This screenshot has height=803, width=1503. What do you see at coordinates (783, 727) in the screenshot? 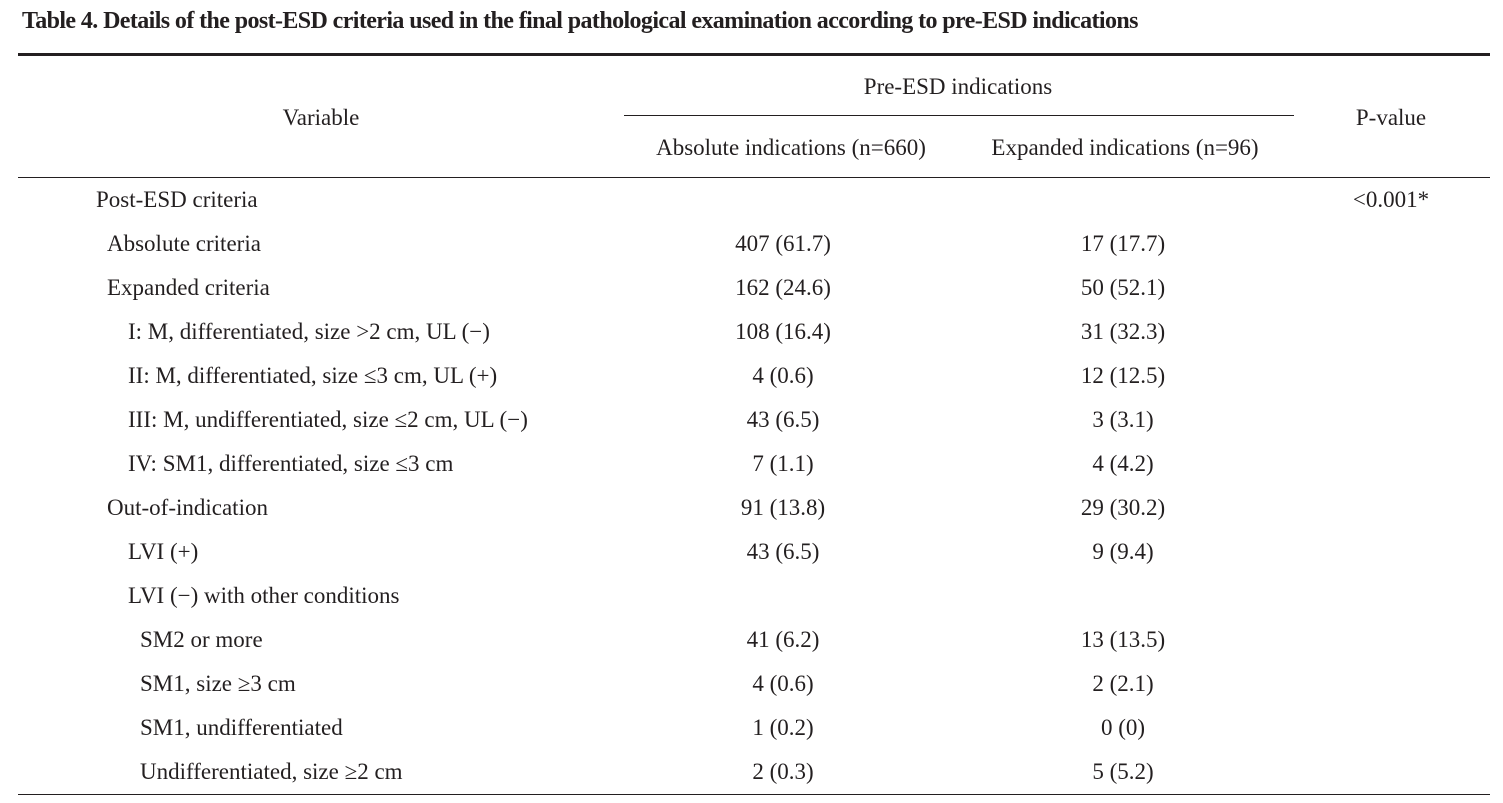
I see `absolute-indications-value: 1 (0.2)` at bounding box center [783, 727].